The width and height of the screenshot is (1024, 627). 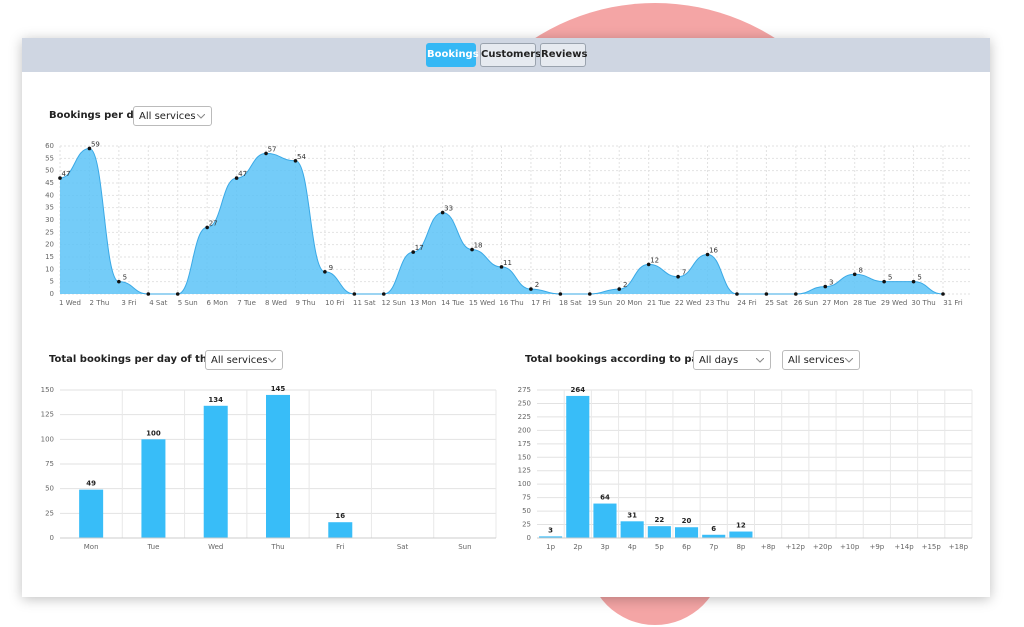 What do you see at coordinates (563, 55) in the screenshot?
I see `tab: Reviews` at bounding box center [563, 55].